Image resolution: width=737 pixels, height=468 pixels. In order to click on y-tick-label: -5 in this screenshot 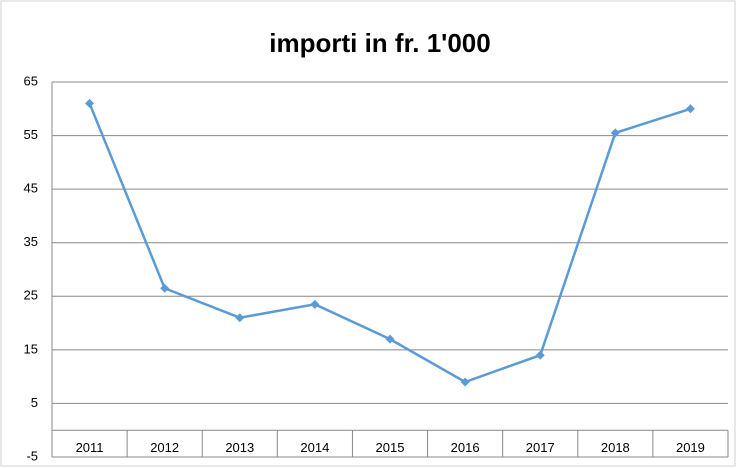, I will do `click(32, 455)`.